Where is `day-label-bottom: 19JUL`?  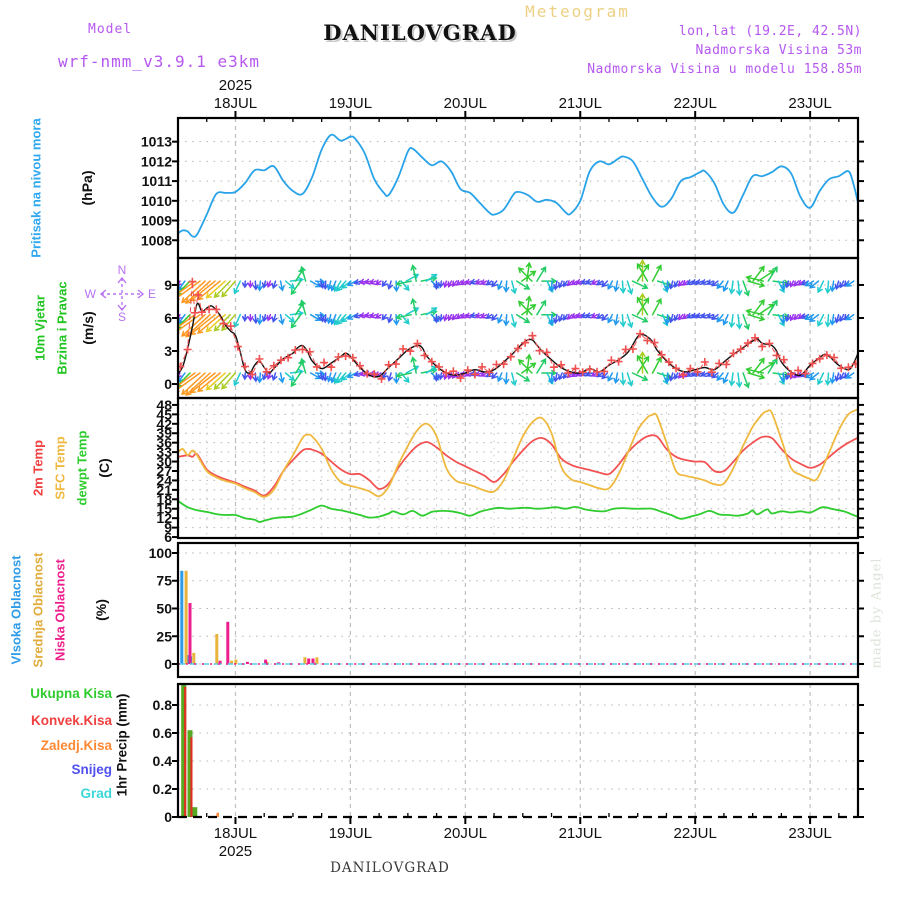
day-label-bottom: 19JUL is located at coordinates (350, 833).